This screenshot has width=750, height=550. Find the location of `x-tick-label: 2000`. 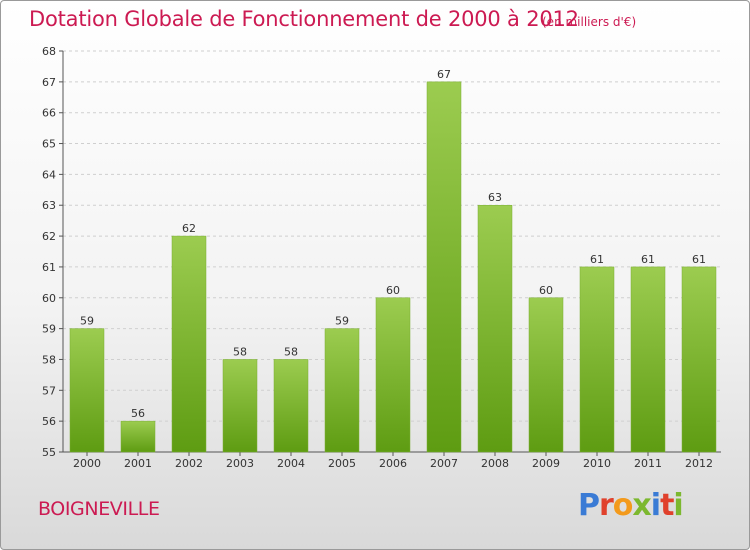

x-tick-label: 2000 is located at coordinates (87, 463).